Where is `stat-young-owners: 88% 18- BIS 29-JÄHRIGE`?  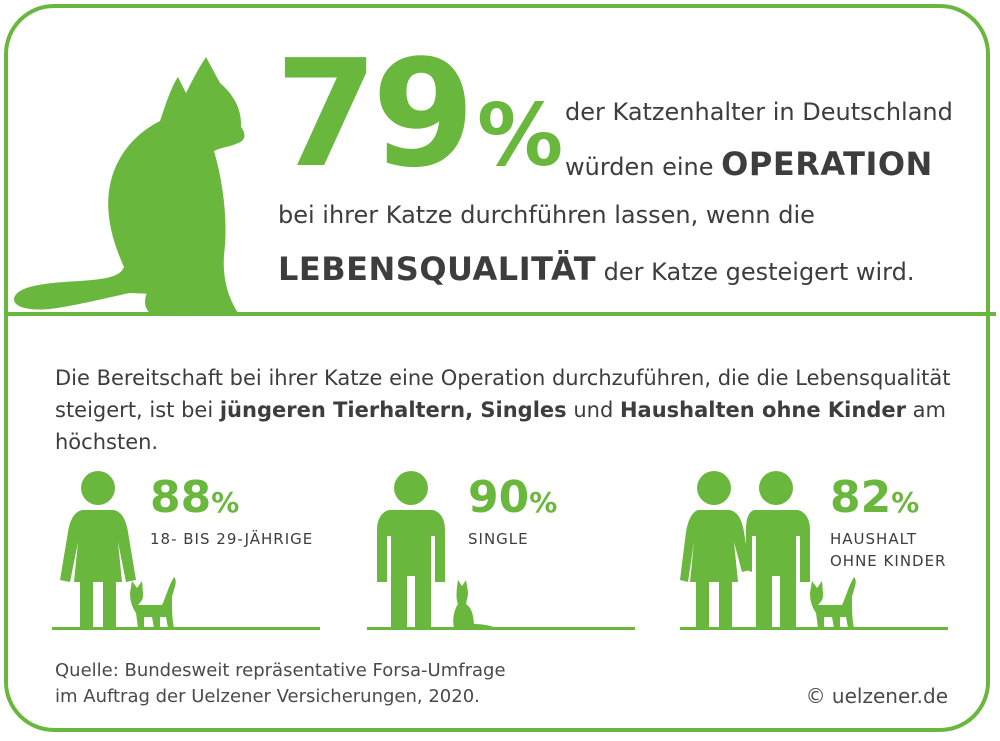 stat-young-owners: 88% 18- BIS 29-JÄHRIGE is located at coordinates (231, 513).